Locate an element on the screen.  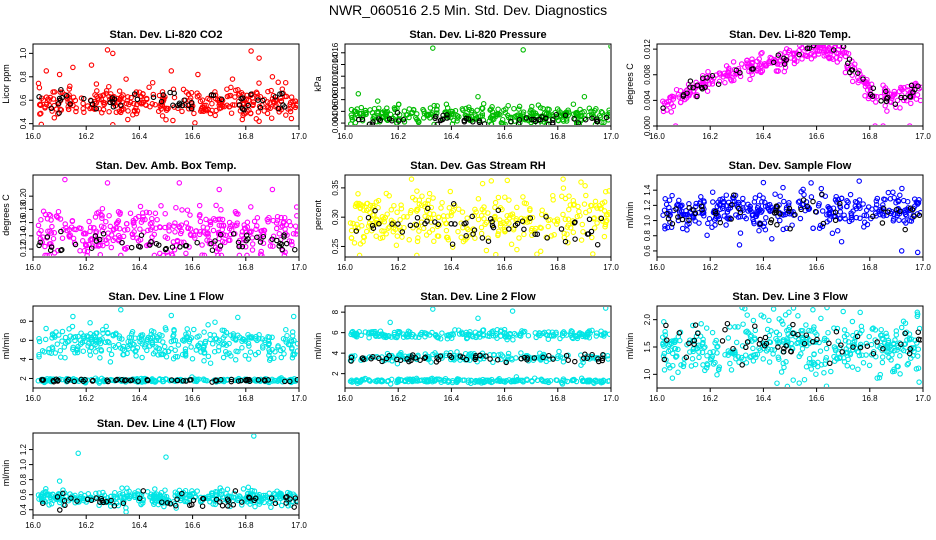
y-tick-label: 0.8 is located at coordinates (23, 480).